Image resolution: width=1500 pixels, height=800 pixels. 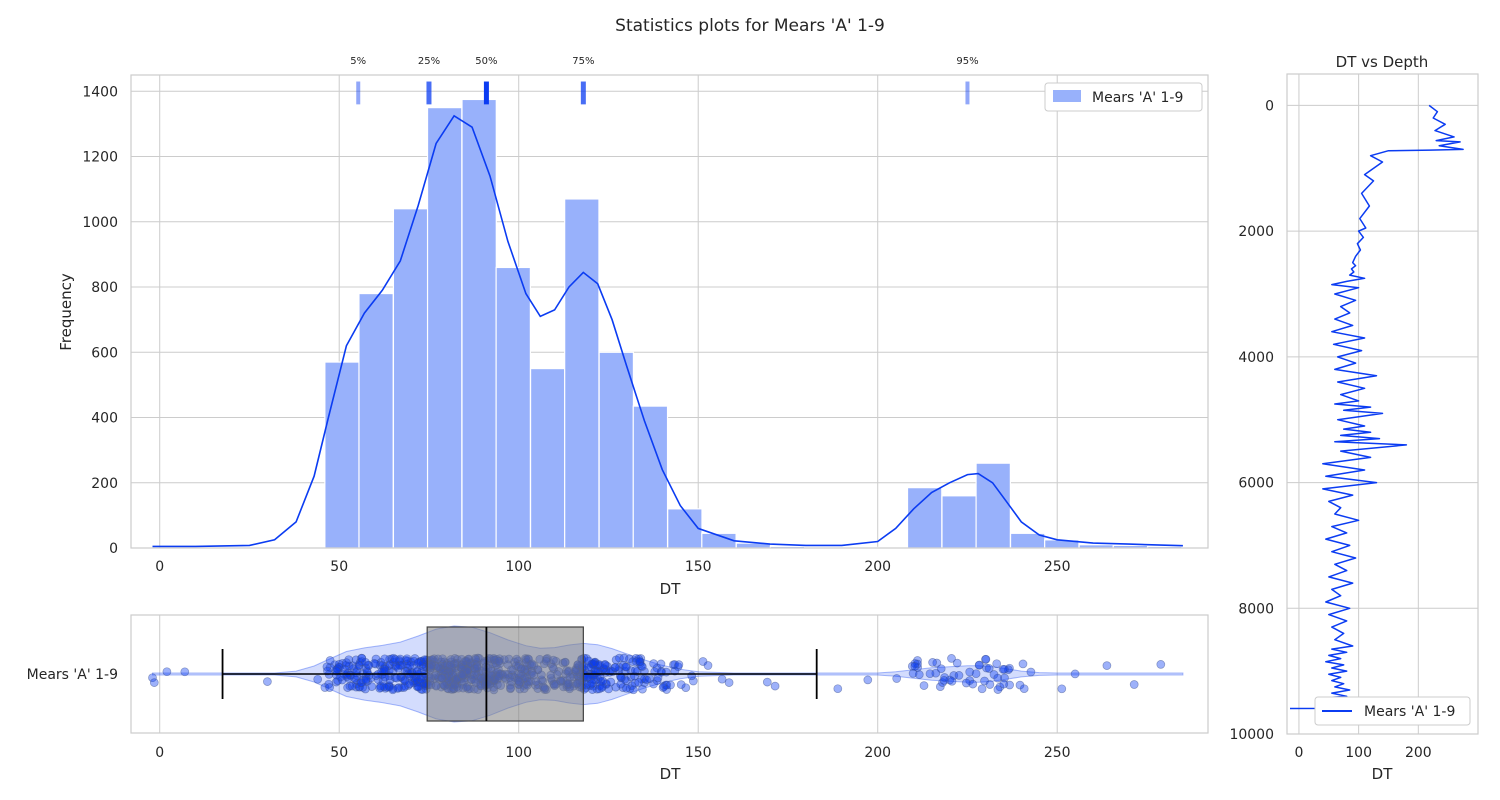 I want to click on depth-x-ticks: 0 100 200, so click(x=1362, y=753).